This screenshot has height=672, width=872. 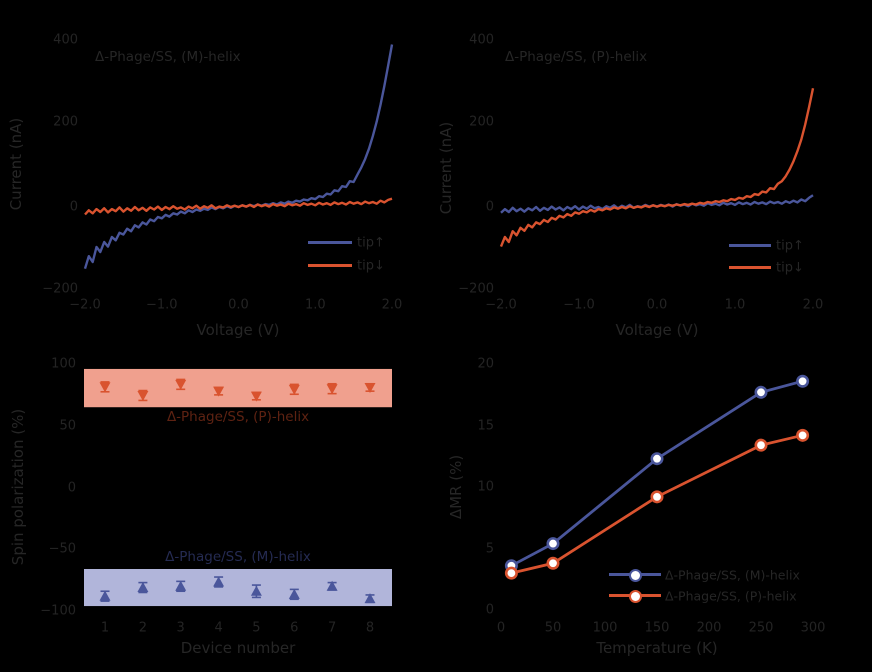 I want to click on tick-label: 250, so click(x=761, y=628).